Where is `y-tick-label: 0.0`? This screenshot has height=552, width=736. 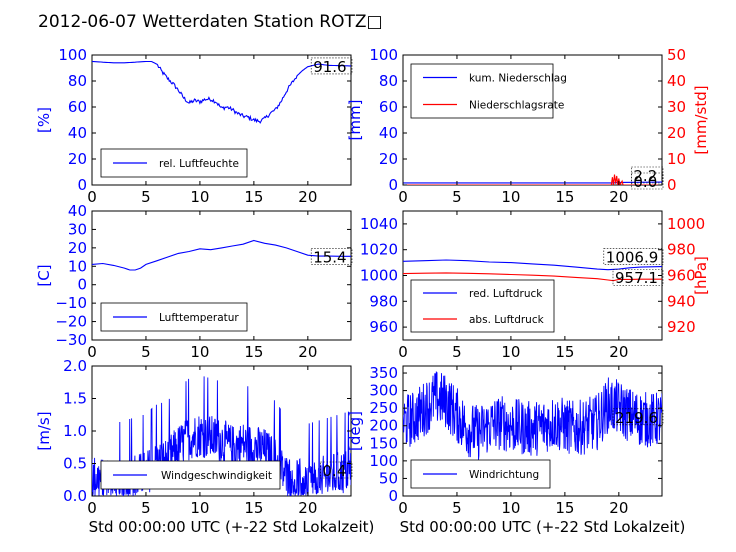
y-tick-label: 0.0 is located at coordinates (75, 496).